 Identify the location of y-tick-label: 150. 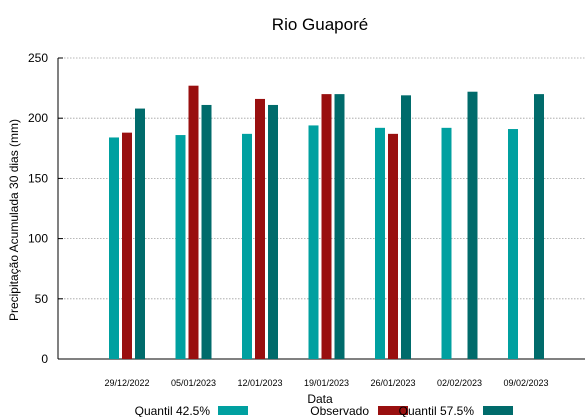
(38, 178).